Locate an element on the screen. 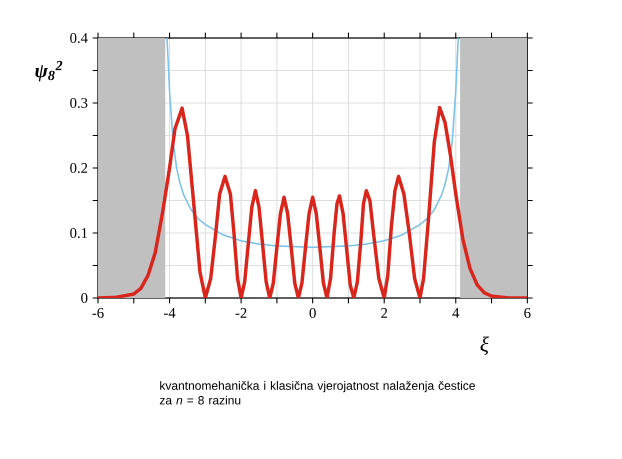 The image size is (622, 459). y-tick-label: 0.1 is located at coordinates (79, 233).